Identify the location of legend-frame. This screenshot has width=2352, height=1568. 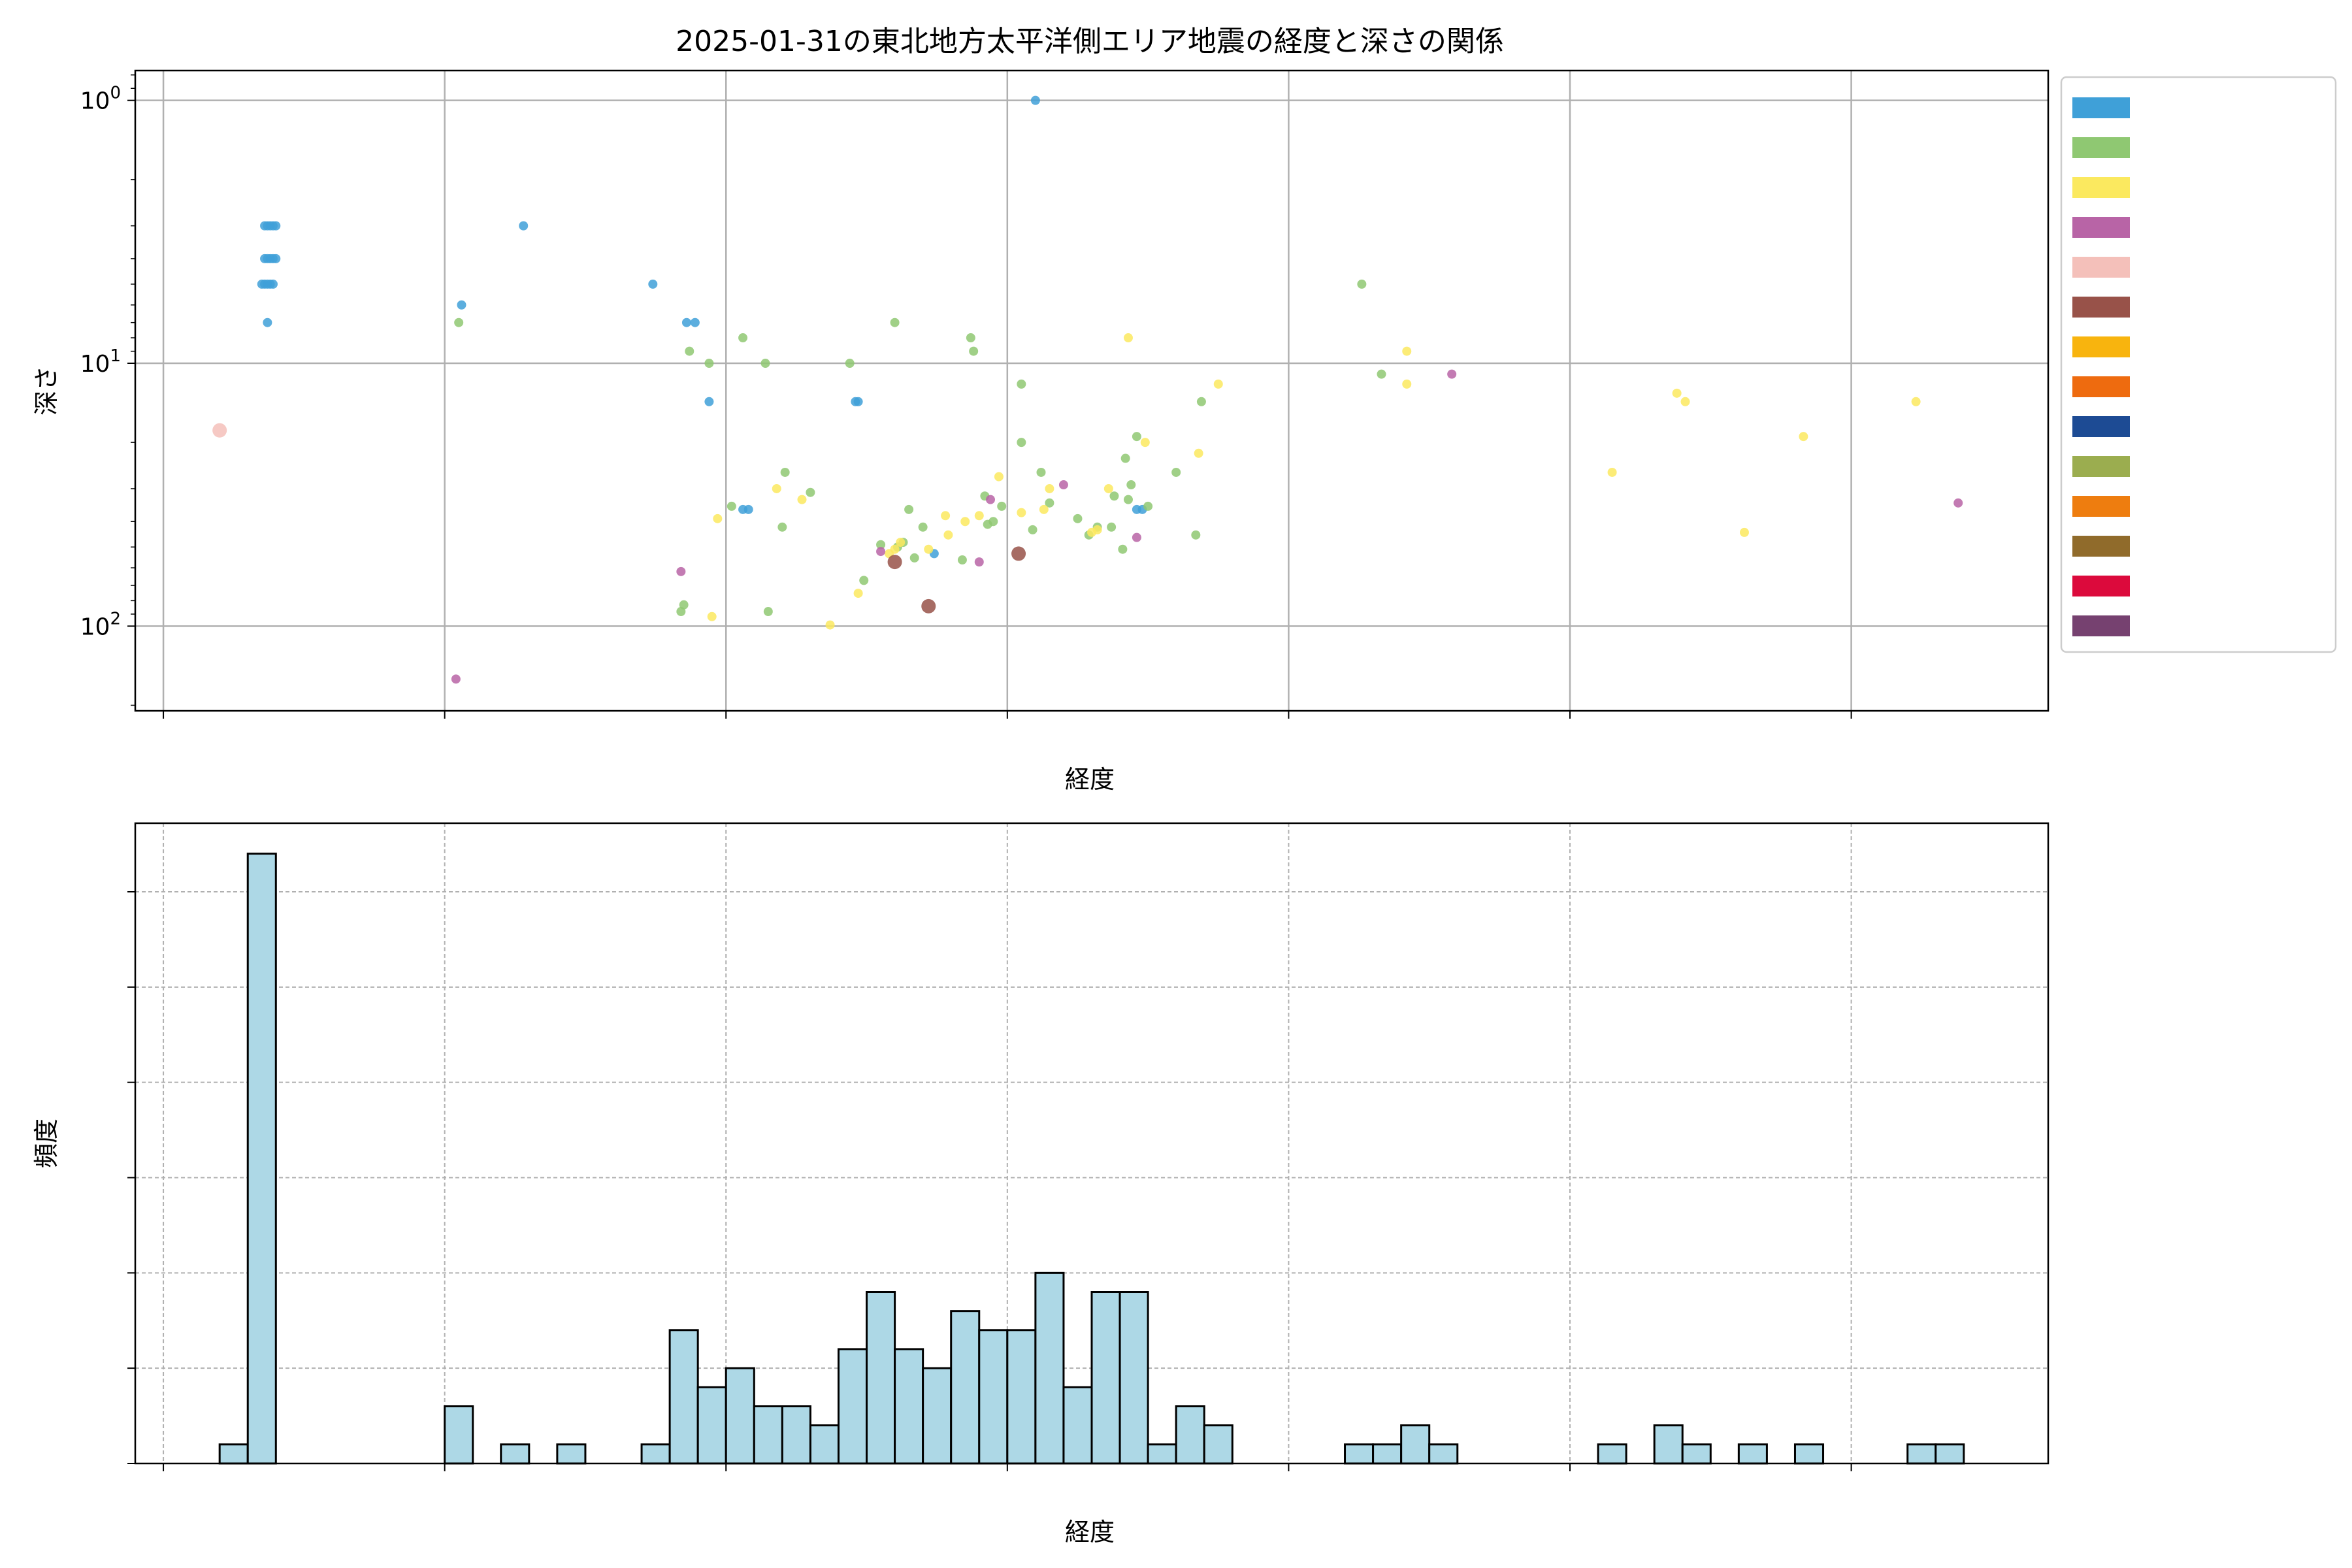
(2198, 364).